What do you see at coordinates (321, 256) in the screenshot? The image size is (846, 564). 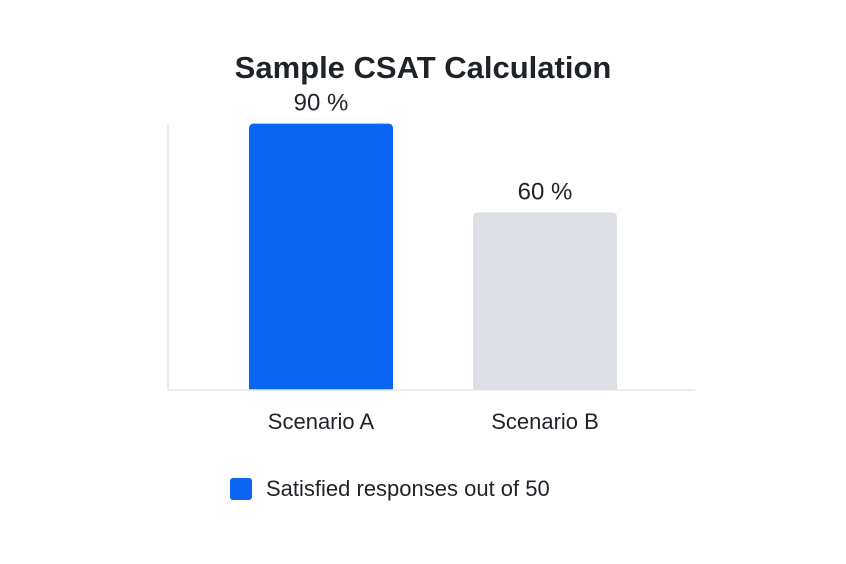 I see `bar-scenario-a` at bounding box center [321, 256].